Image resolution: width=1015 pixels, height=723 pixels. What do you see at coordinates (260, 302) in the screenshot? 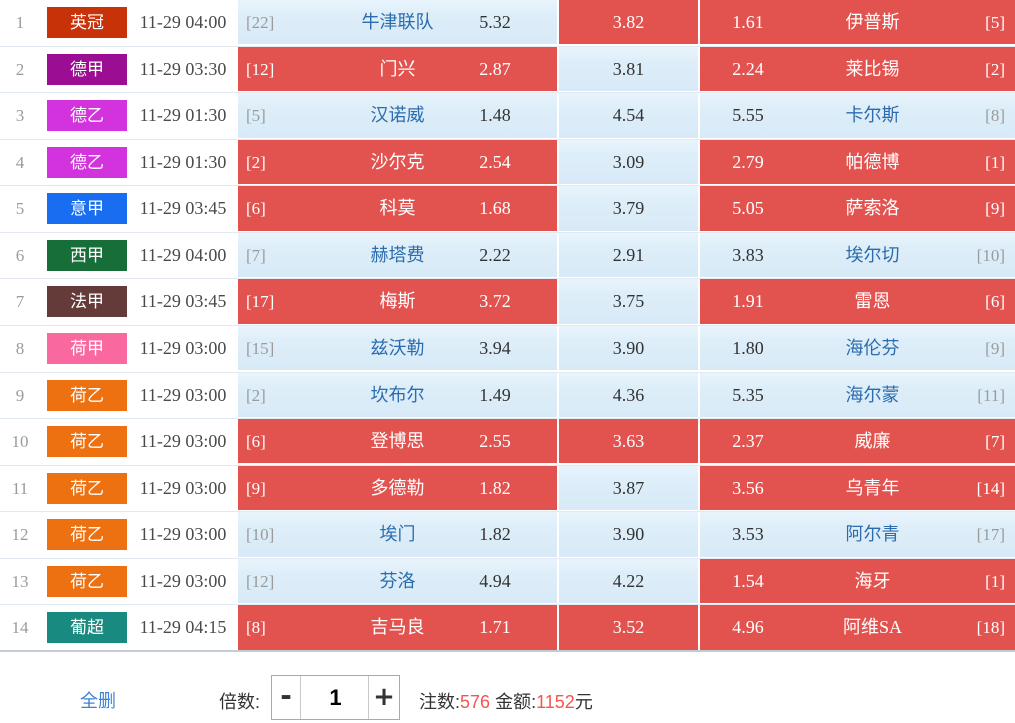
I see `home-rank: [17]` at bounding box center [260, 302].